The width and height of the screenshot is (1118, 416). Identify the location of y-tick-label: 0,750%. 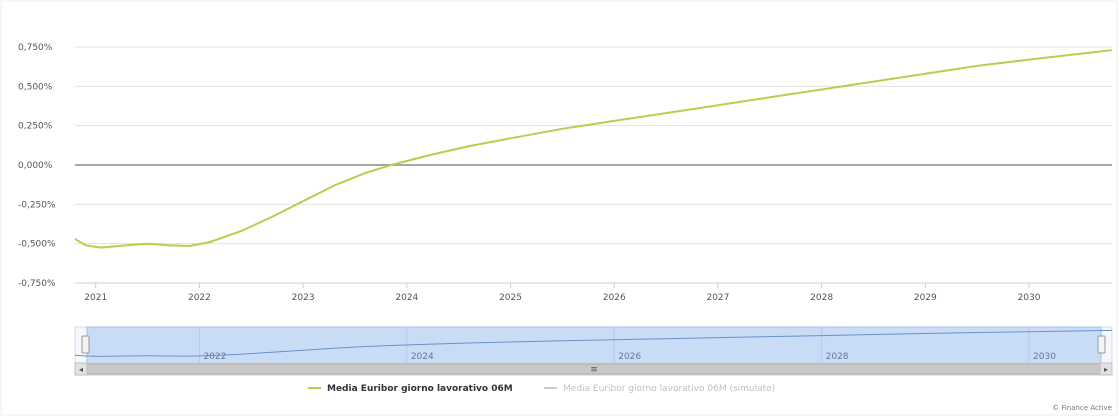
(35, 48).